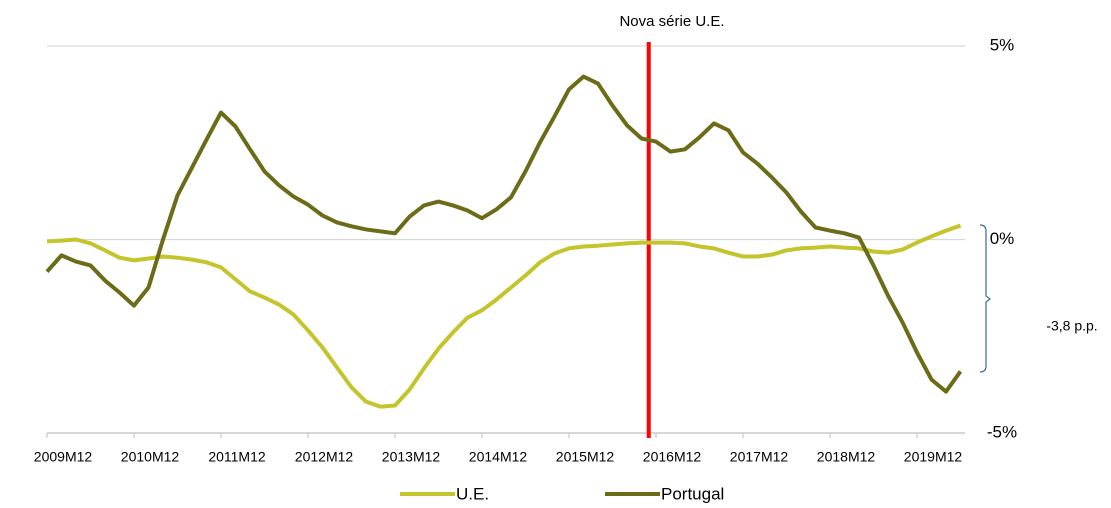 This screenshot has height=508, width=1111. Describe the element at coordinates (1002, 238) in the screenshot. I see `y-tick-label: 0%` at that location.